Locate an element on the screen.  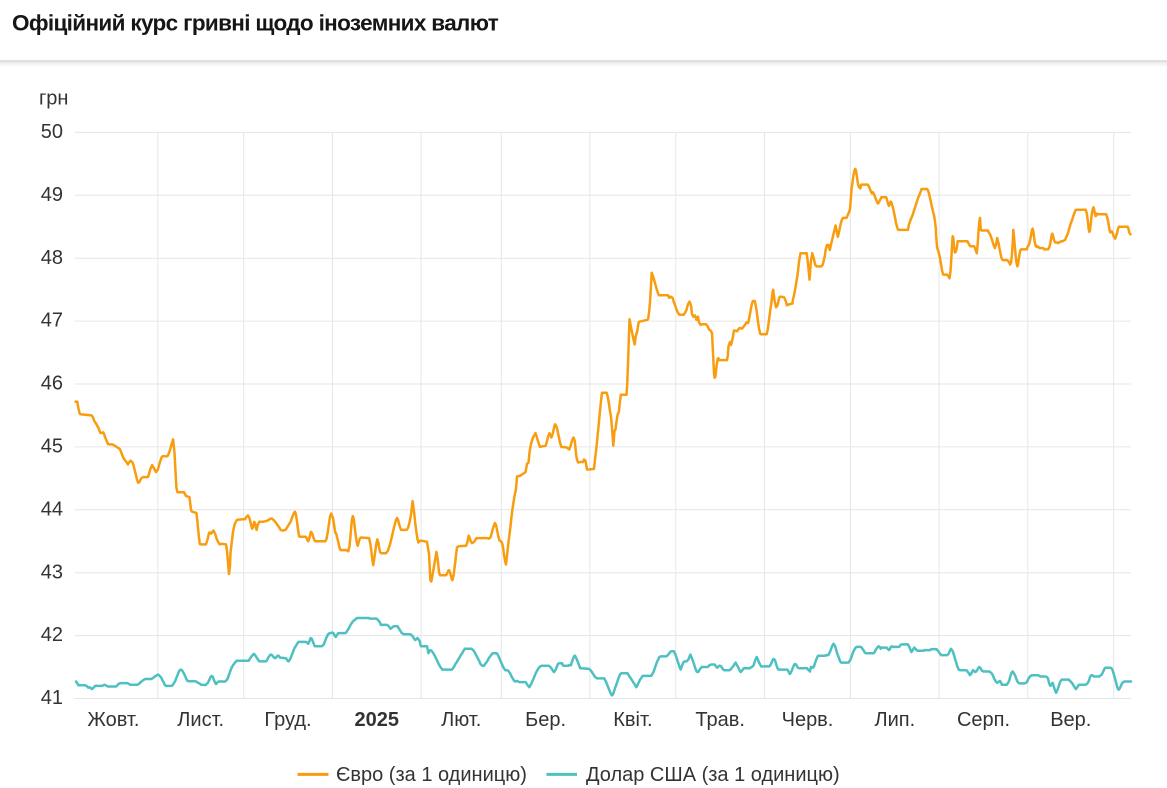
svg-text: Груд. is located at coordinates (287, 720).